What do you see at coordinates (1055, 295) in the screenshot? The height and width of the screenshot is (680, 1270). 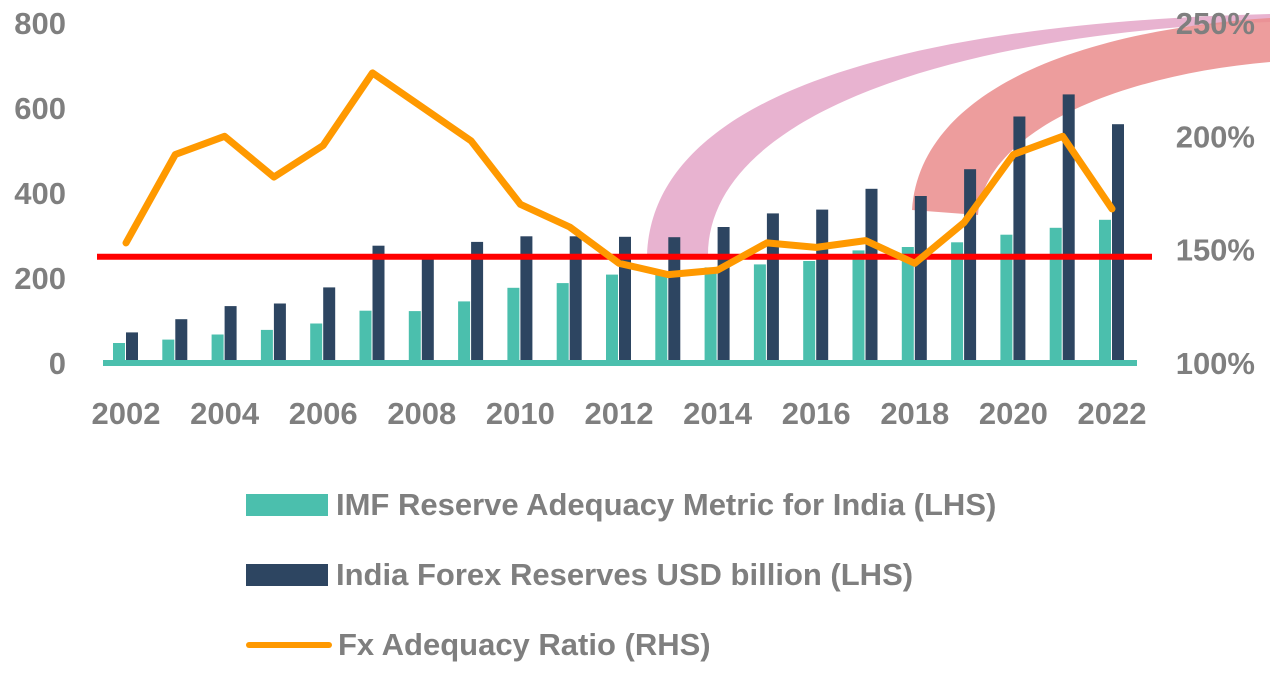 I see `imf-metric-bar-2021` at bounding box center [1055, 295].